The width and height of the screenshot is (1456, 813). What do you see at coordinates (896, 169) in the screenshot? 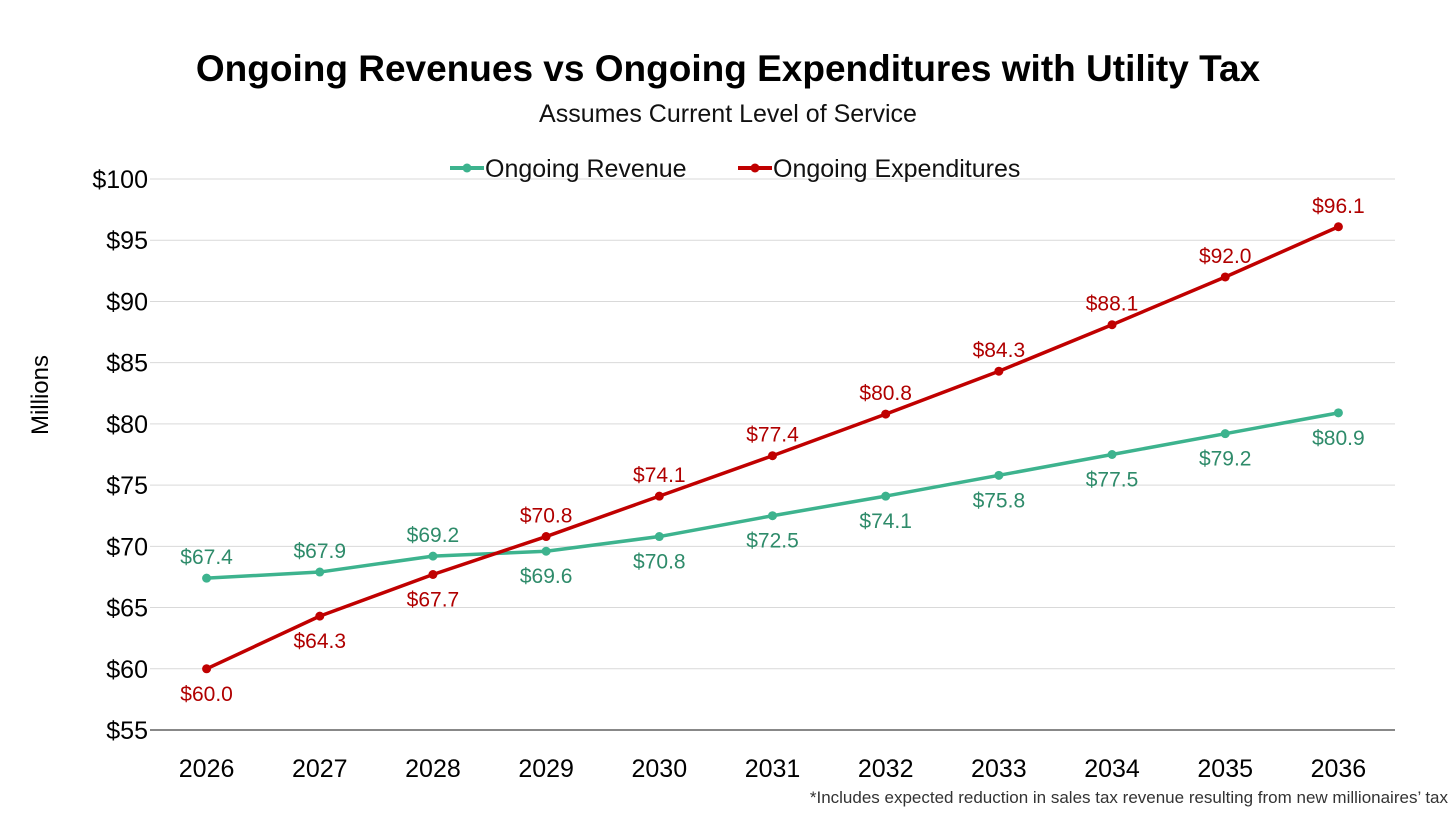
I see `legend-label: Ongoing Expenditures` at bounding box center [896, 169].